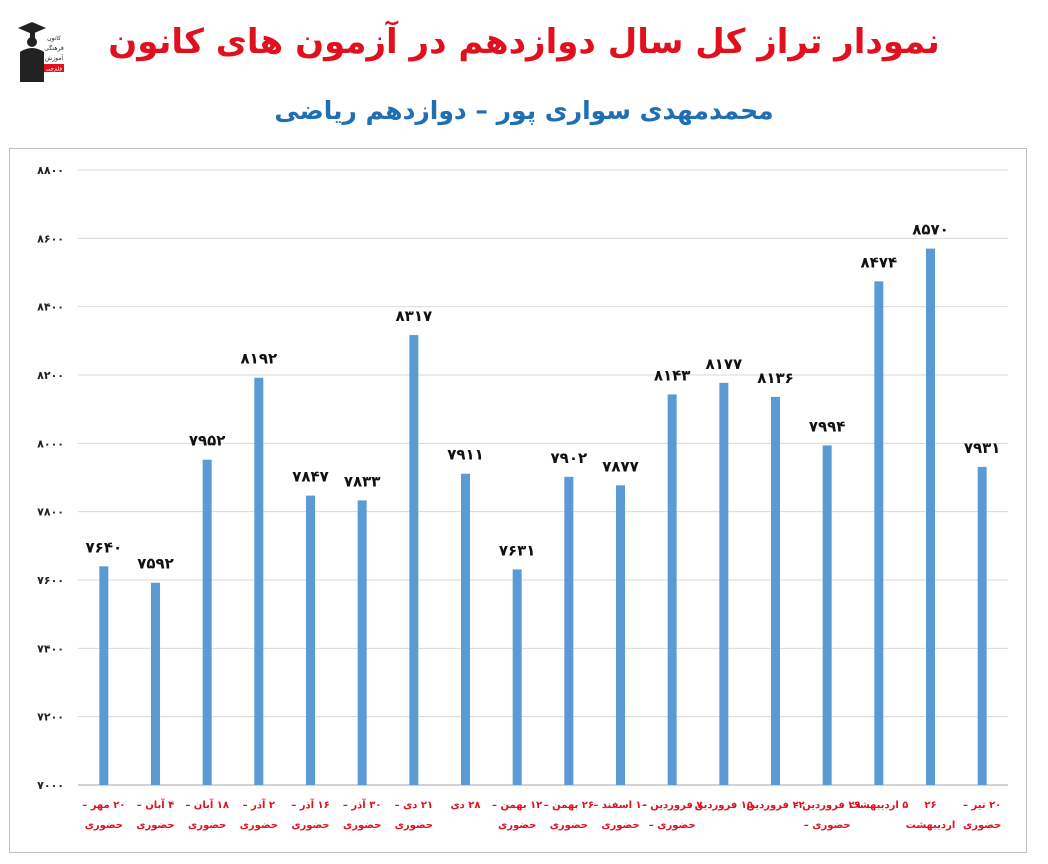 This screenshot has width=1048, height=864. What do you see at coordinates (259, 359) in the screenshot?
I see `data-label: ۸۱۹۲` at bounding box center [259, 359].